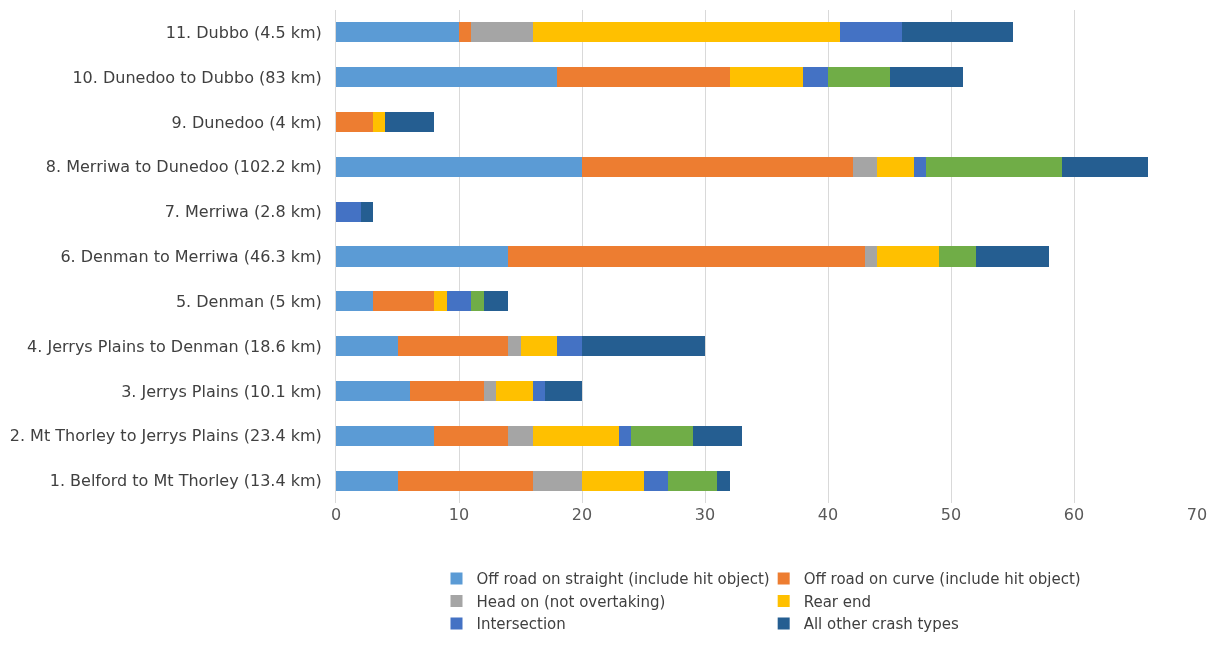  Describe the element at coordinates (1074, 514) in the screenshot. I see `x-tick-label: 60` at that location.